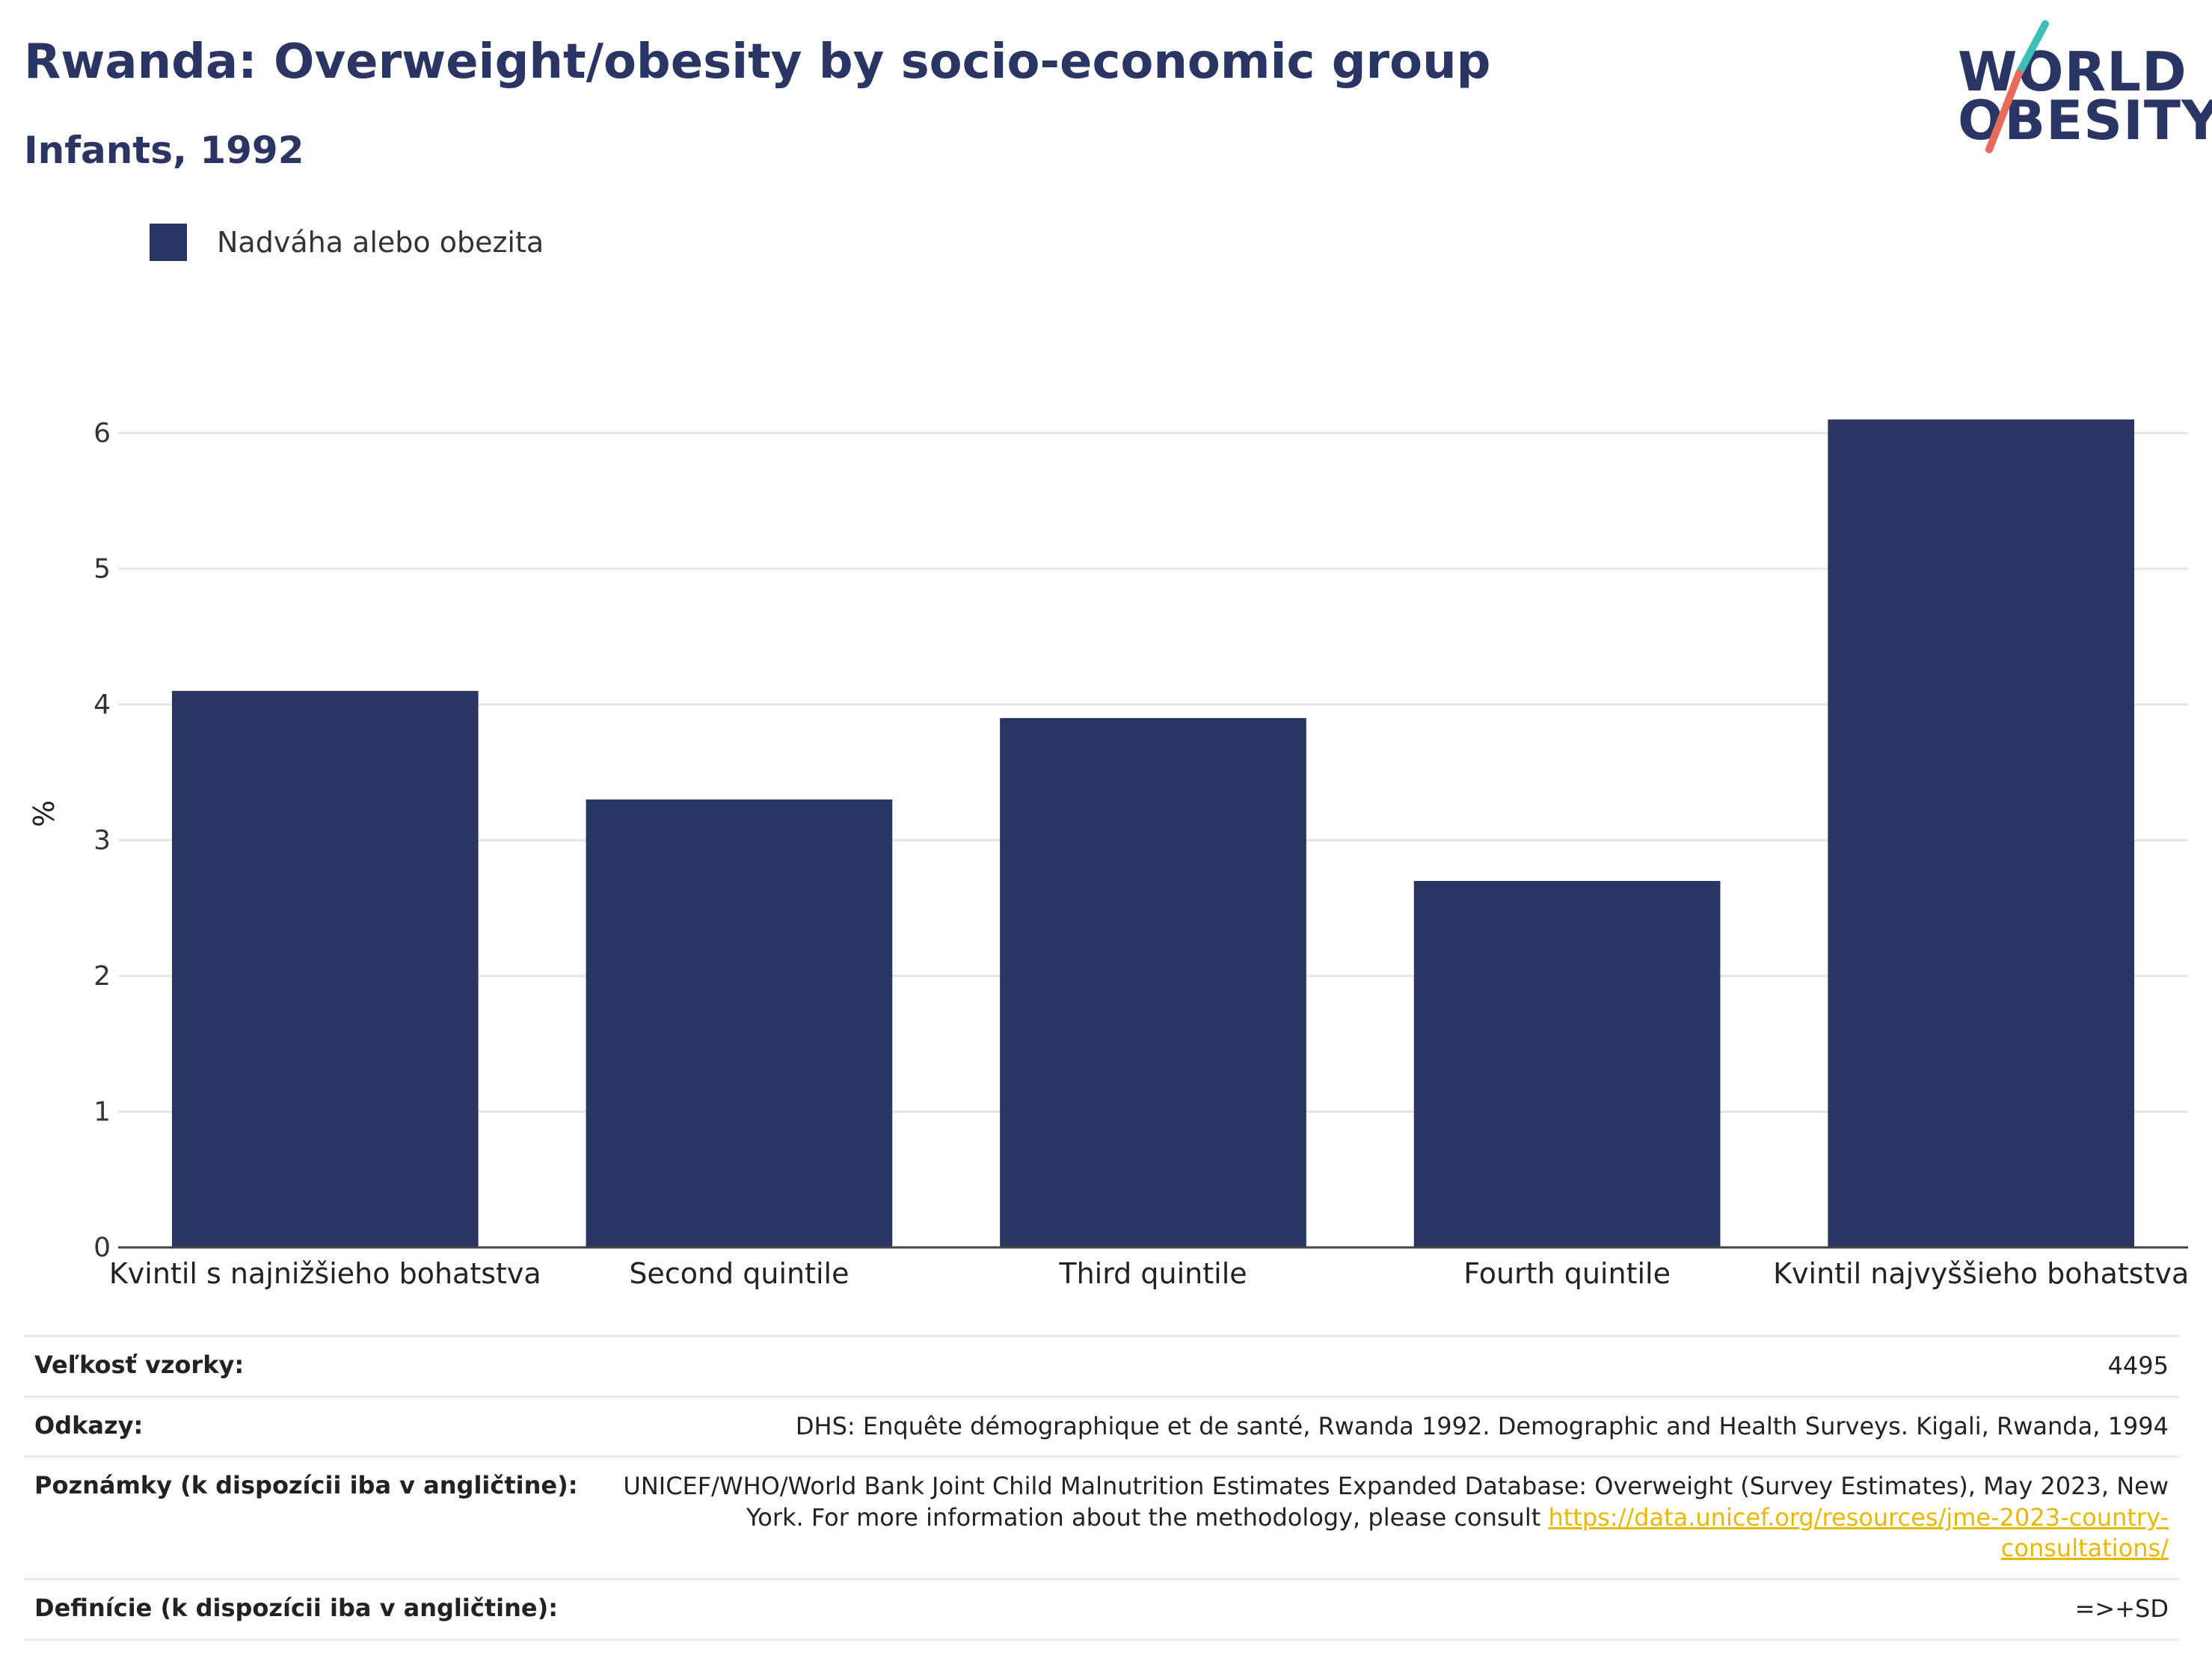  Describe the element at coordinates (89, 1425) in the screenshot. I see `references-label: Odkazy:` at that location.